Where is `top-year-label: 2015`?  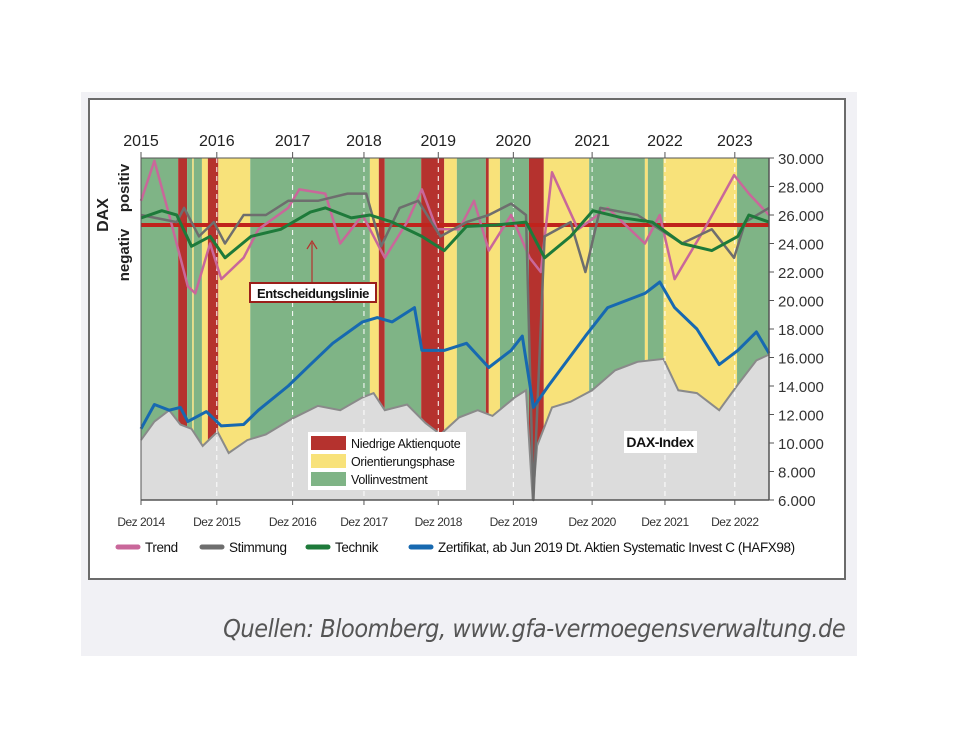
top-year-label: 2015 is located at coordinates (141, 141).